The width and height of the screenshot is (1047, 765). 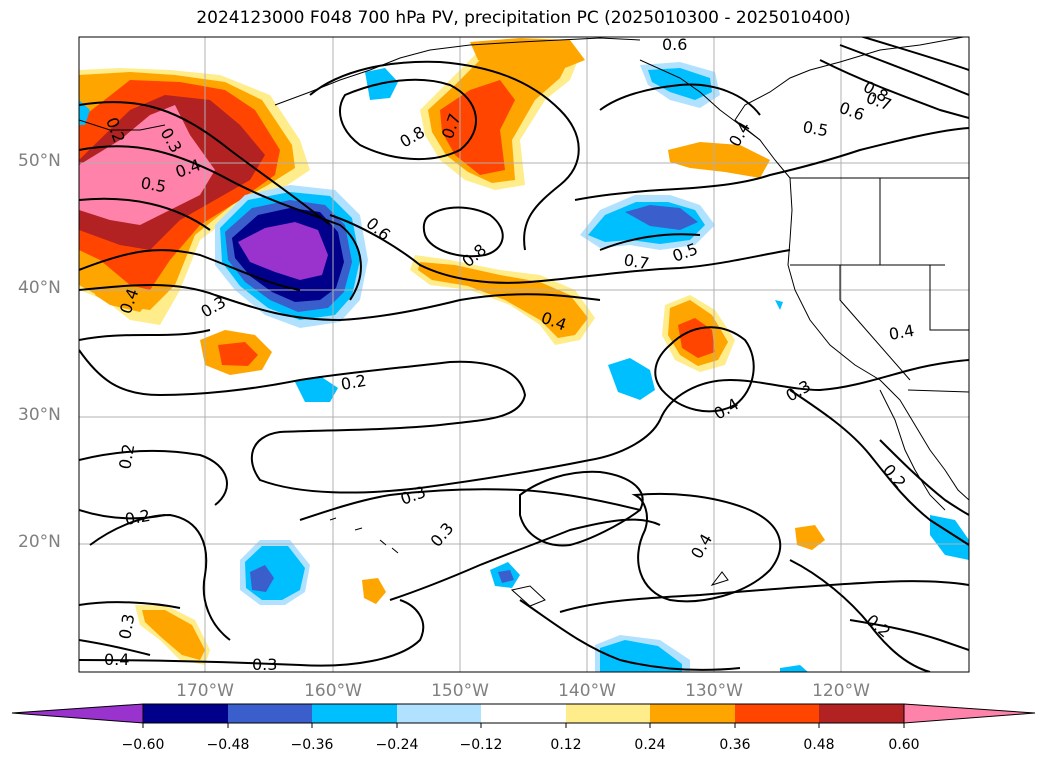 I want to click on lat-label-40n: 40°N, so click(x=39, y=288).